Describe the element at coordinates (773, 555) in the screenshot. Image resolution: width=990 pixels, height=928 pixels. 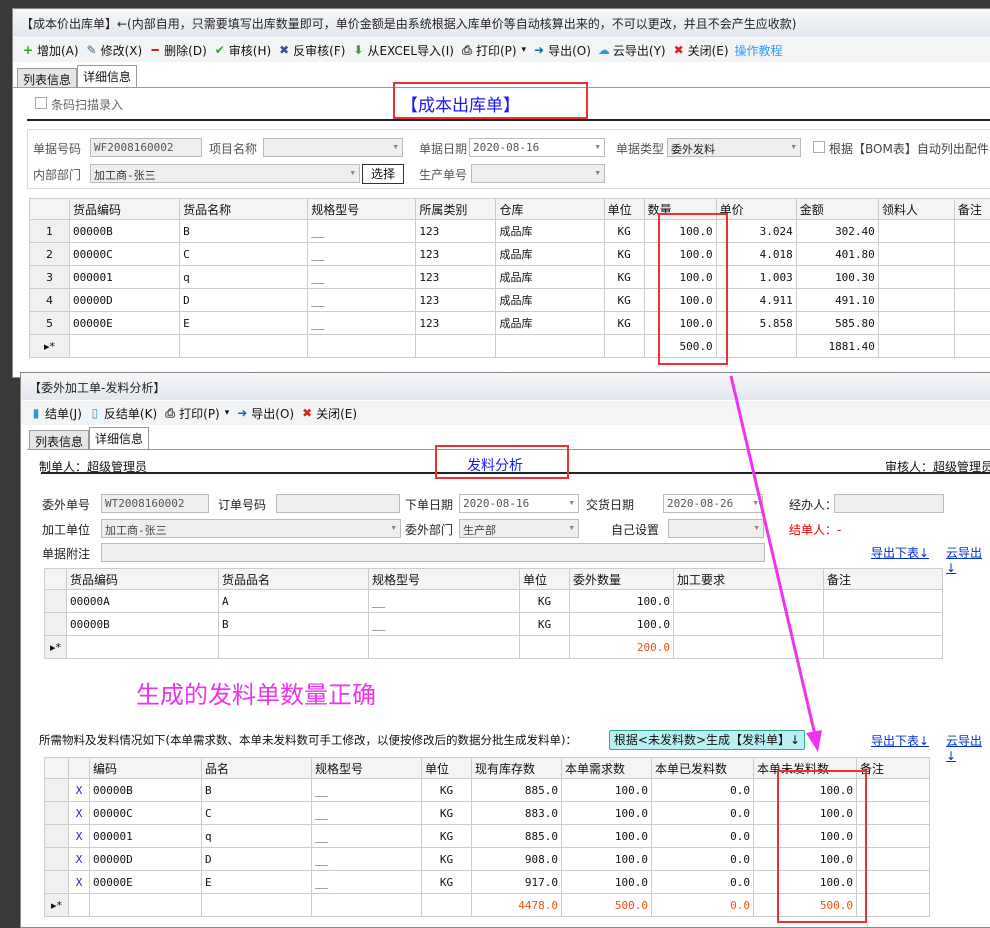
I see `arrow-line` at that location.